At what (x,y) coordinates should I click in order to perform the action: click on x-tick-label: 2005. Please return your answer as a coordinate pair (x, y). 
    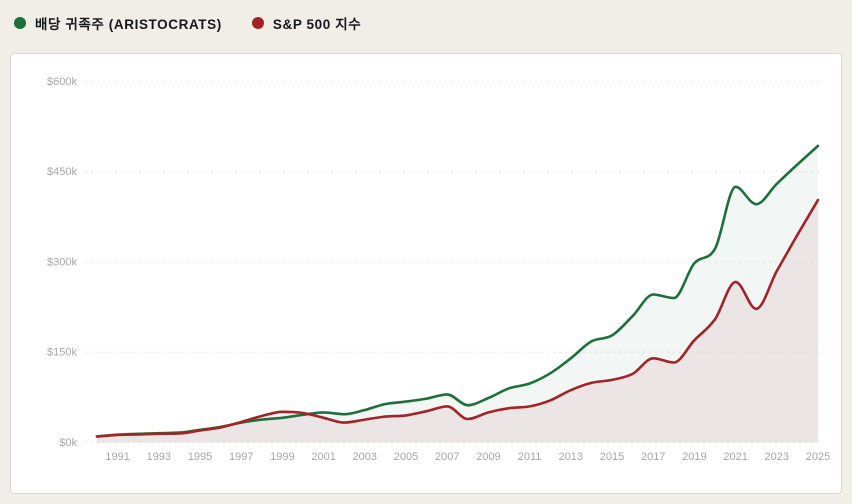
    Looking at the image, I should click on (406, 457).